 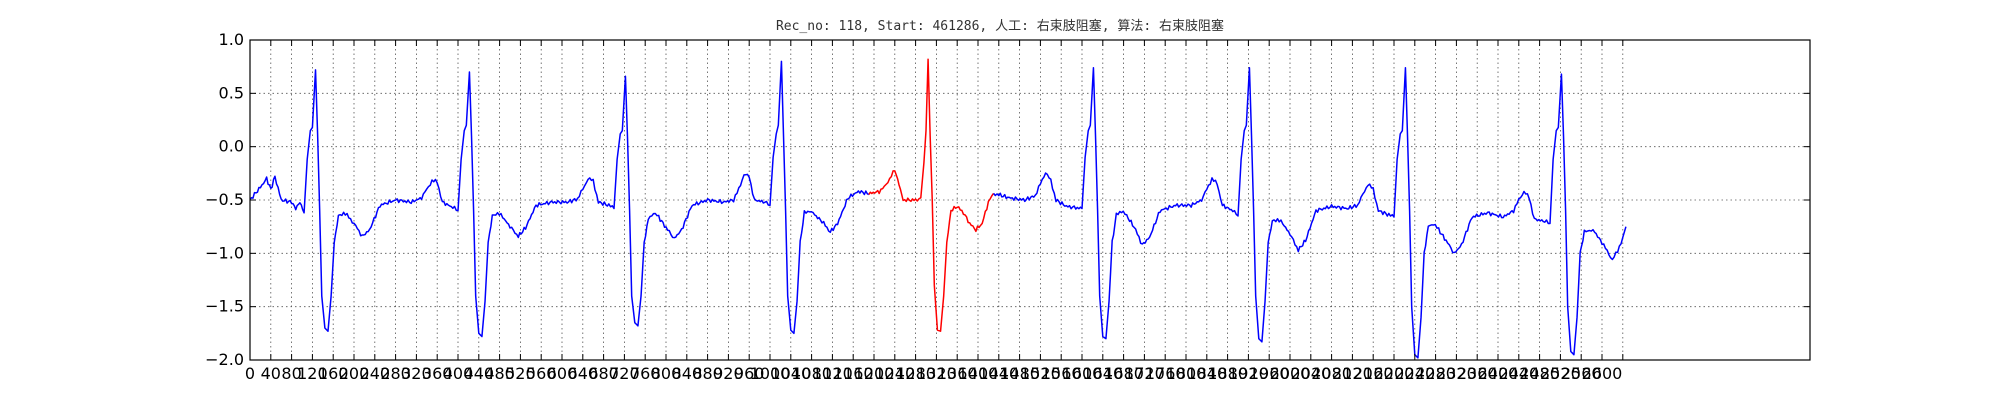 What do you see at coordinates (520, 373) in the screenshot?
I see `x-tick-label: 520` at bounding box center [520, 373].